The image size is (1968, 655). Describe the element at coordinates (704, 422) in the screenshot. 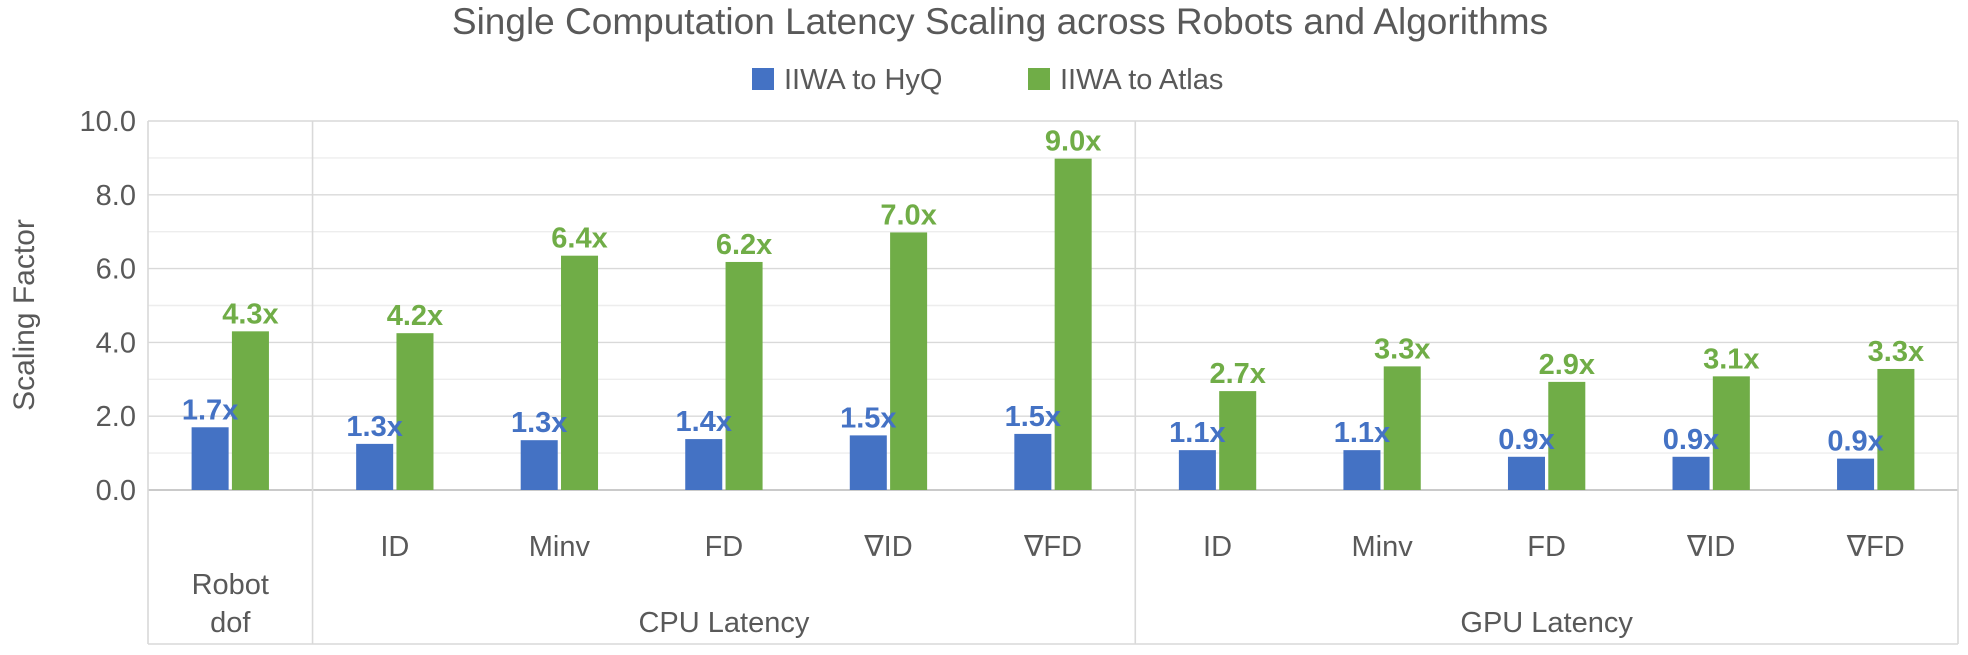

I see `data-label-iiwa-to-hyq: 1.4x` at that location.